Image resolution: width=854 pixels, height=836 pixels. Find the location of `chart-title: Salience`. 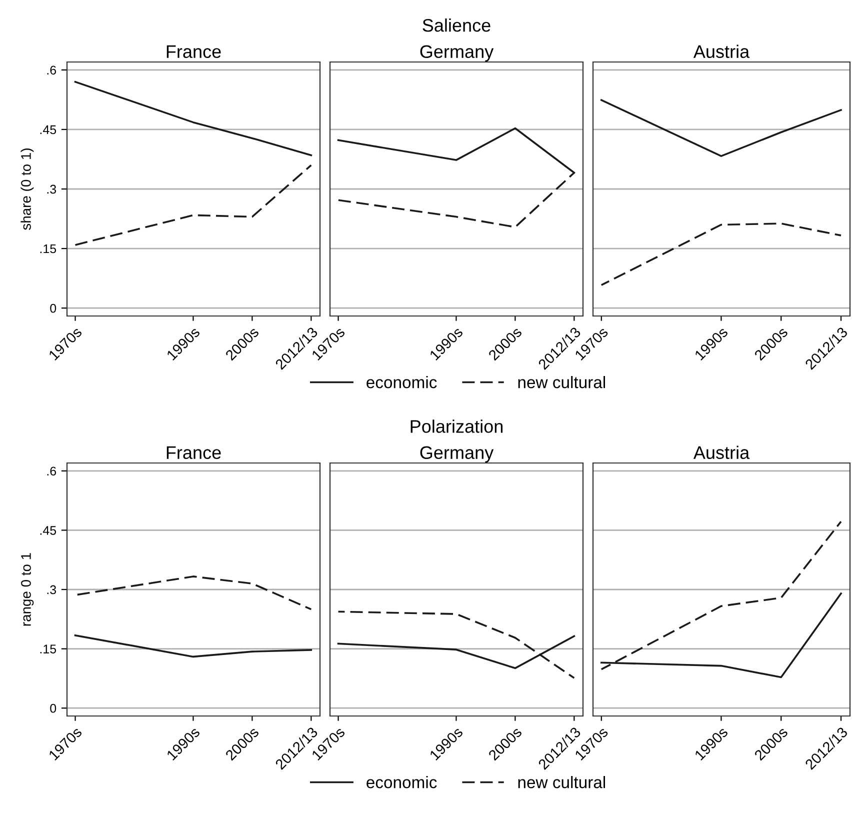

chart-title: Salience is located at coordinates (456, 25).